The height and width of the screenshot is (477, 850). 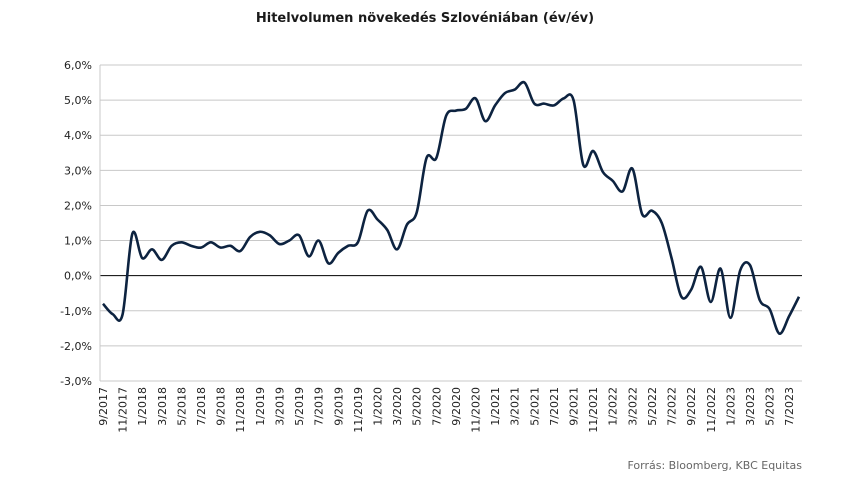 What do you see at coordinates (142, 406) in the screenshot?
I see `x-tick-label: 1/2018` at bounding box center [142, 406].